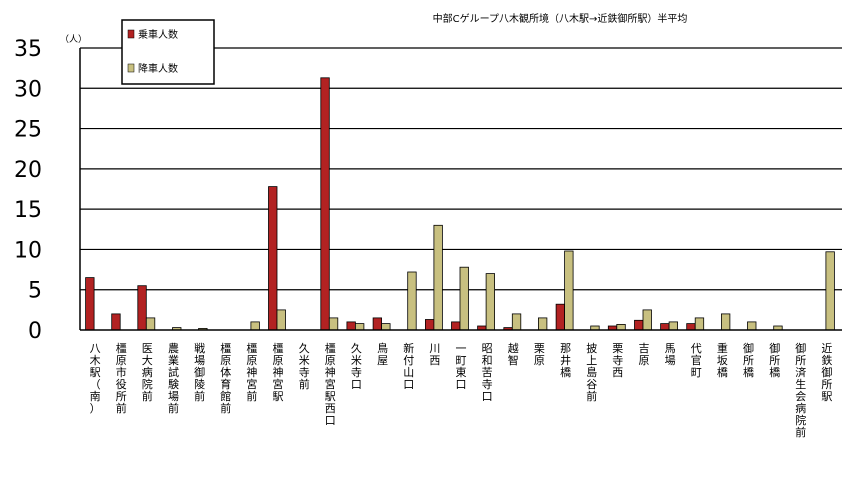  What do you see at coordinates (382, 354) in the screenshot?
I see `x-tick-label: 鳥屋` at bounding box center [382, 354].